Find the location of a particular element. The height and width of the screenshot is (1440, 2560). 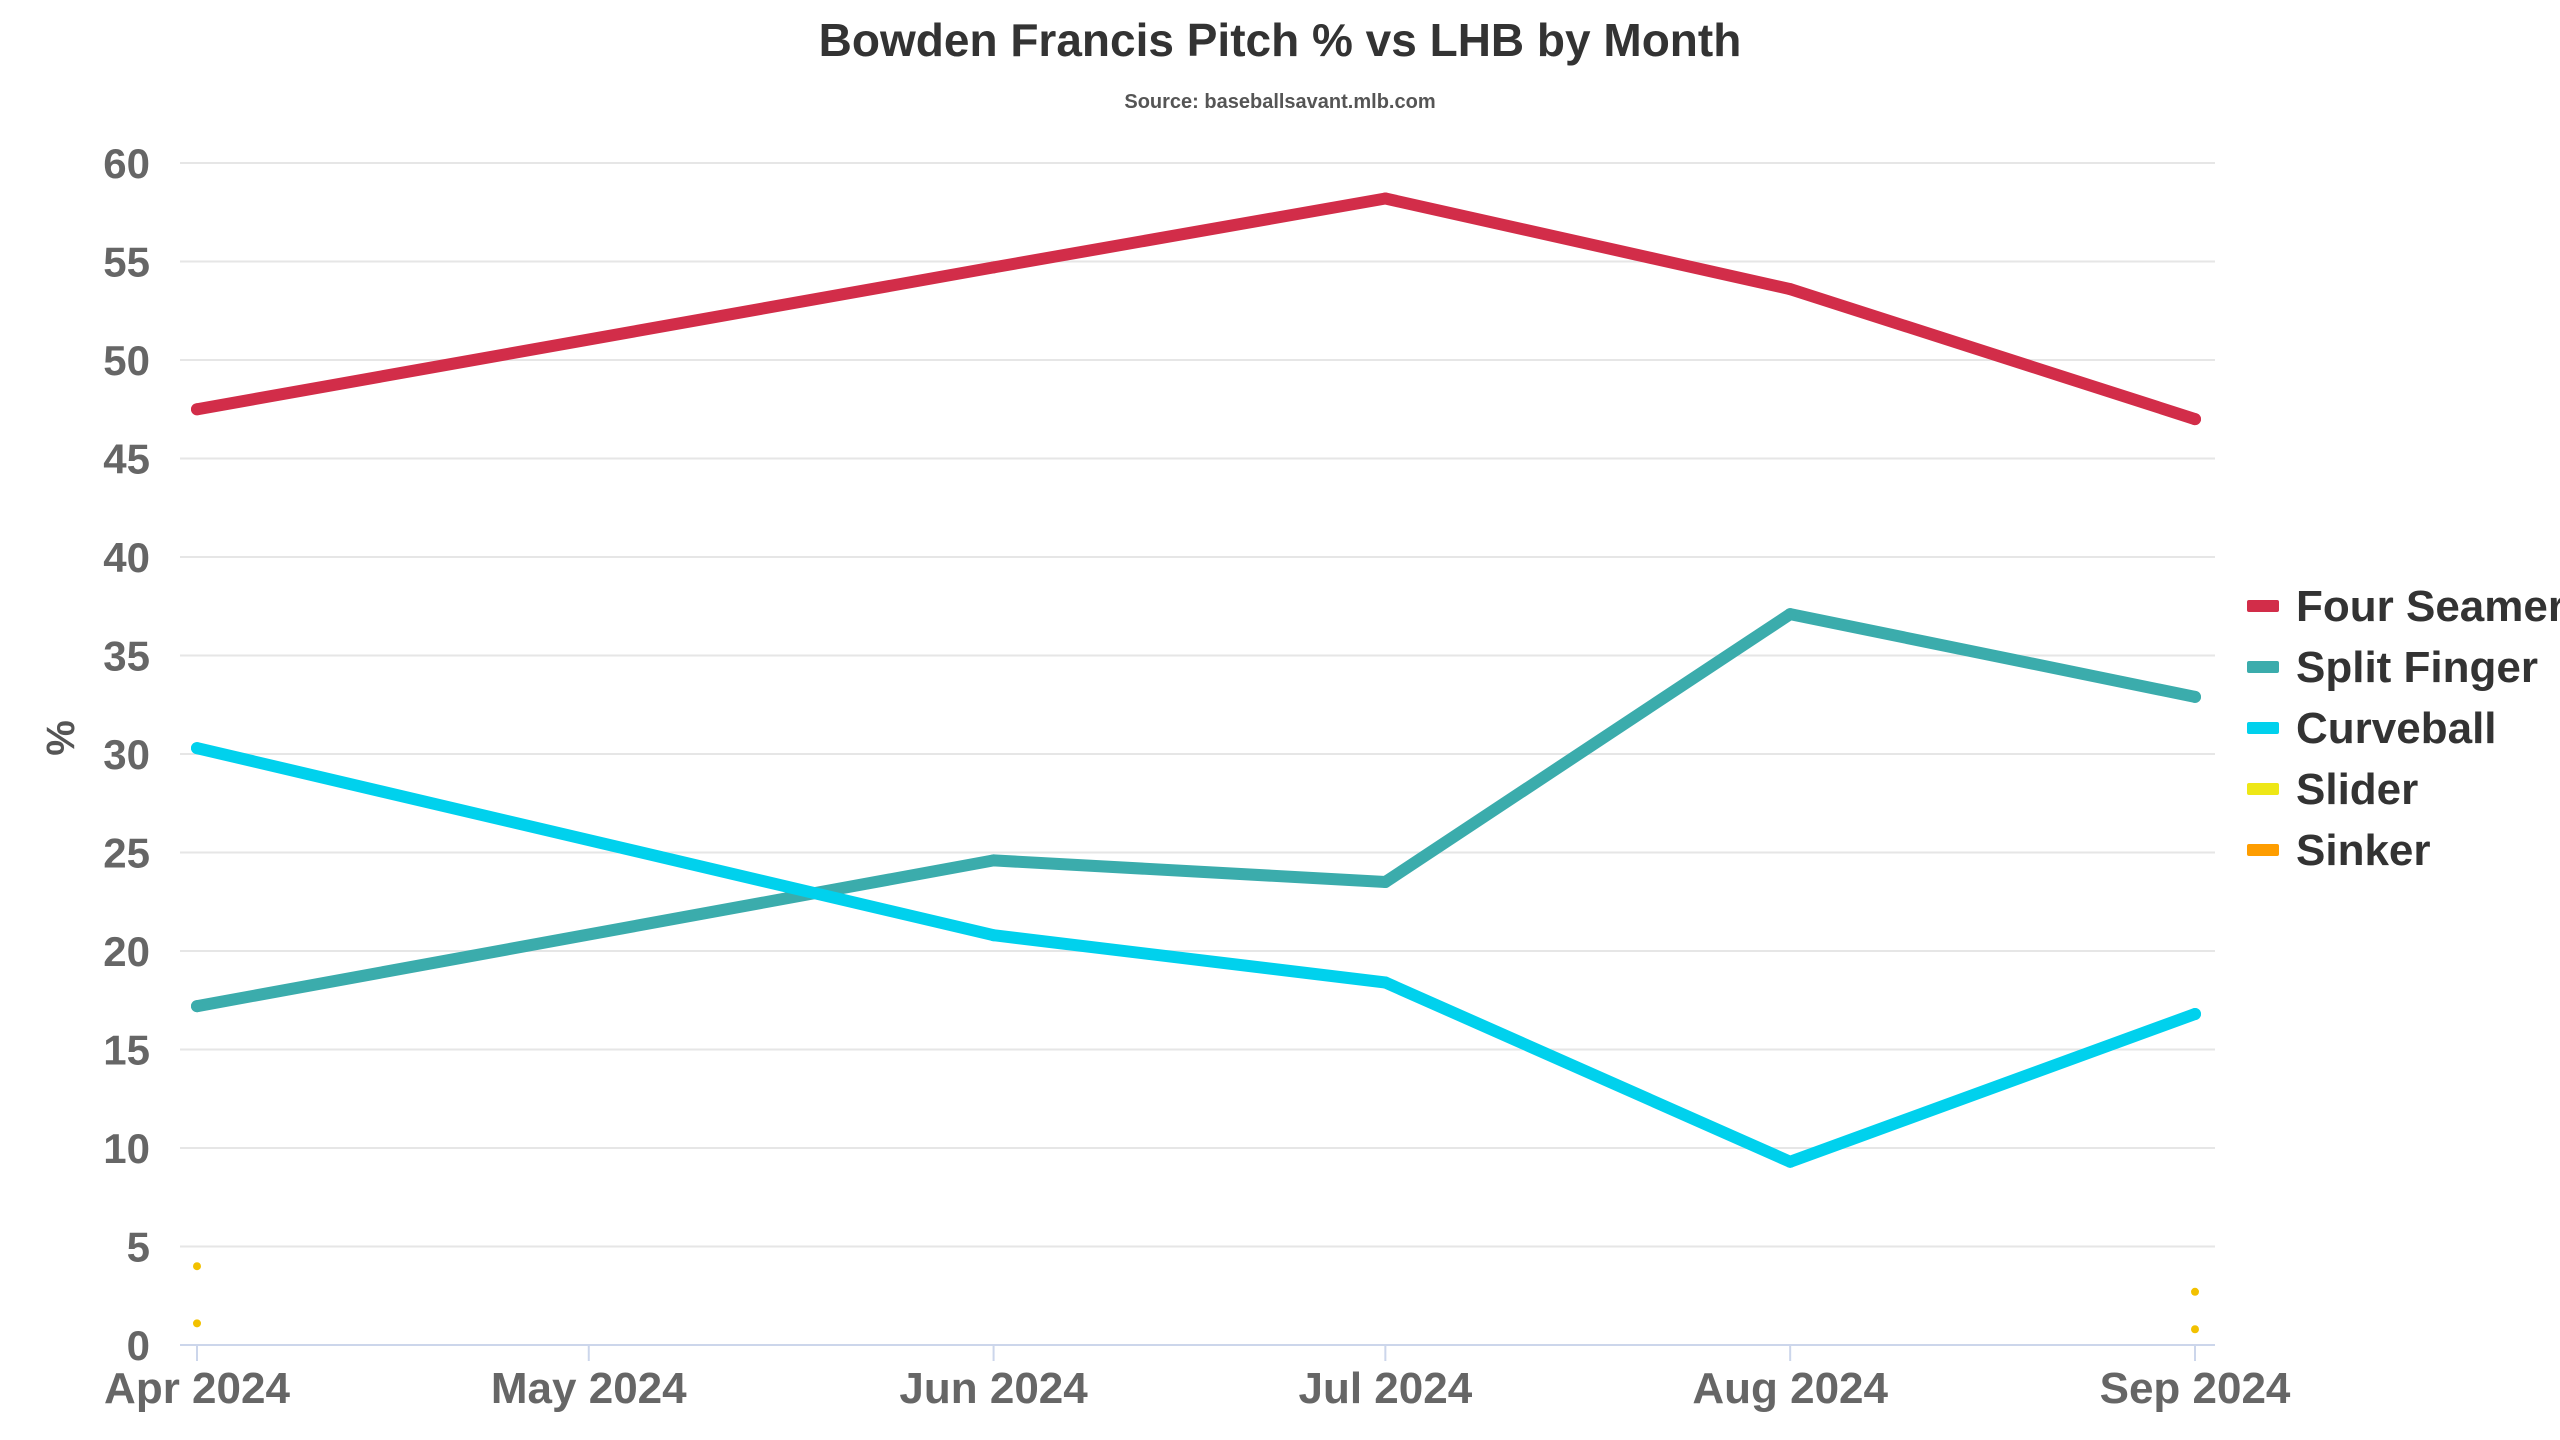

legend-item: Sinker is located at coordinates (2339, 850).